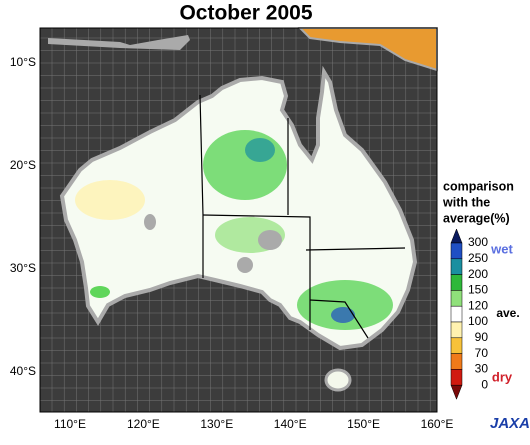 Image resolution: width=530 pixels, height=445 pixels. What do you see at coordinates (484, 384) in the screenshot?
I see `legend-tick: 0` at bounding box center [484, 384].